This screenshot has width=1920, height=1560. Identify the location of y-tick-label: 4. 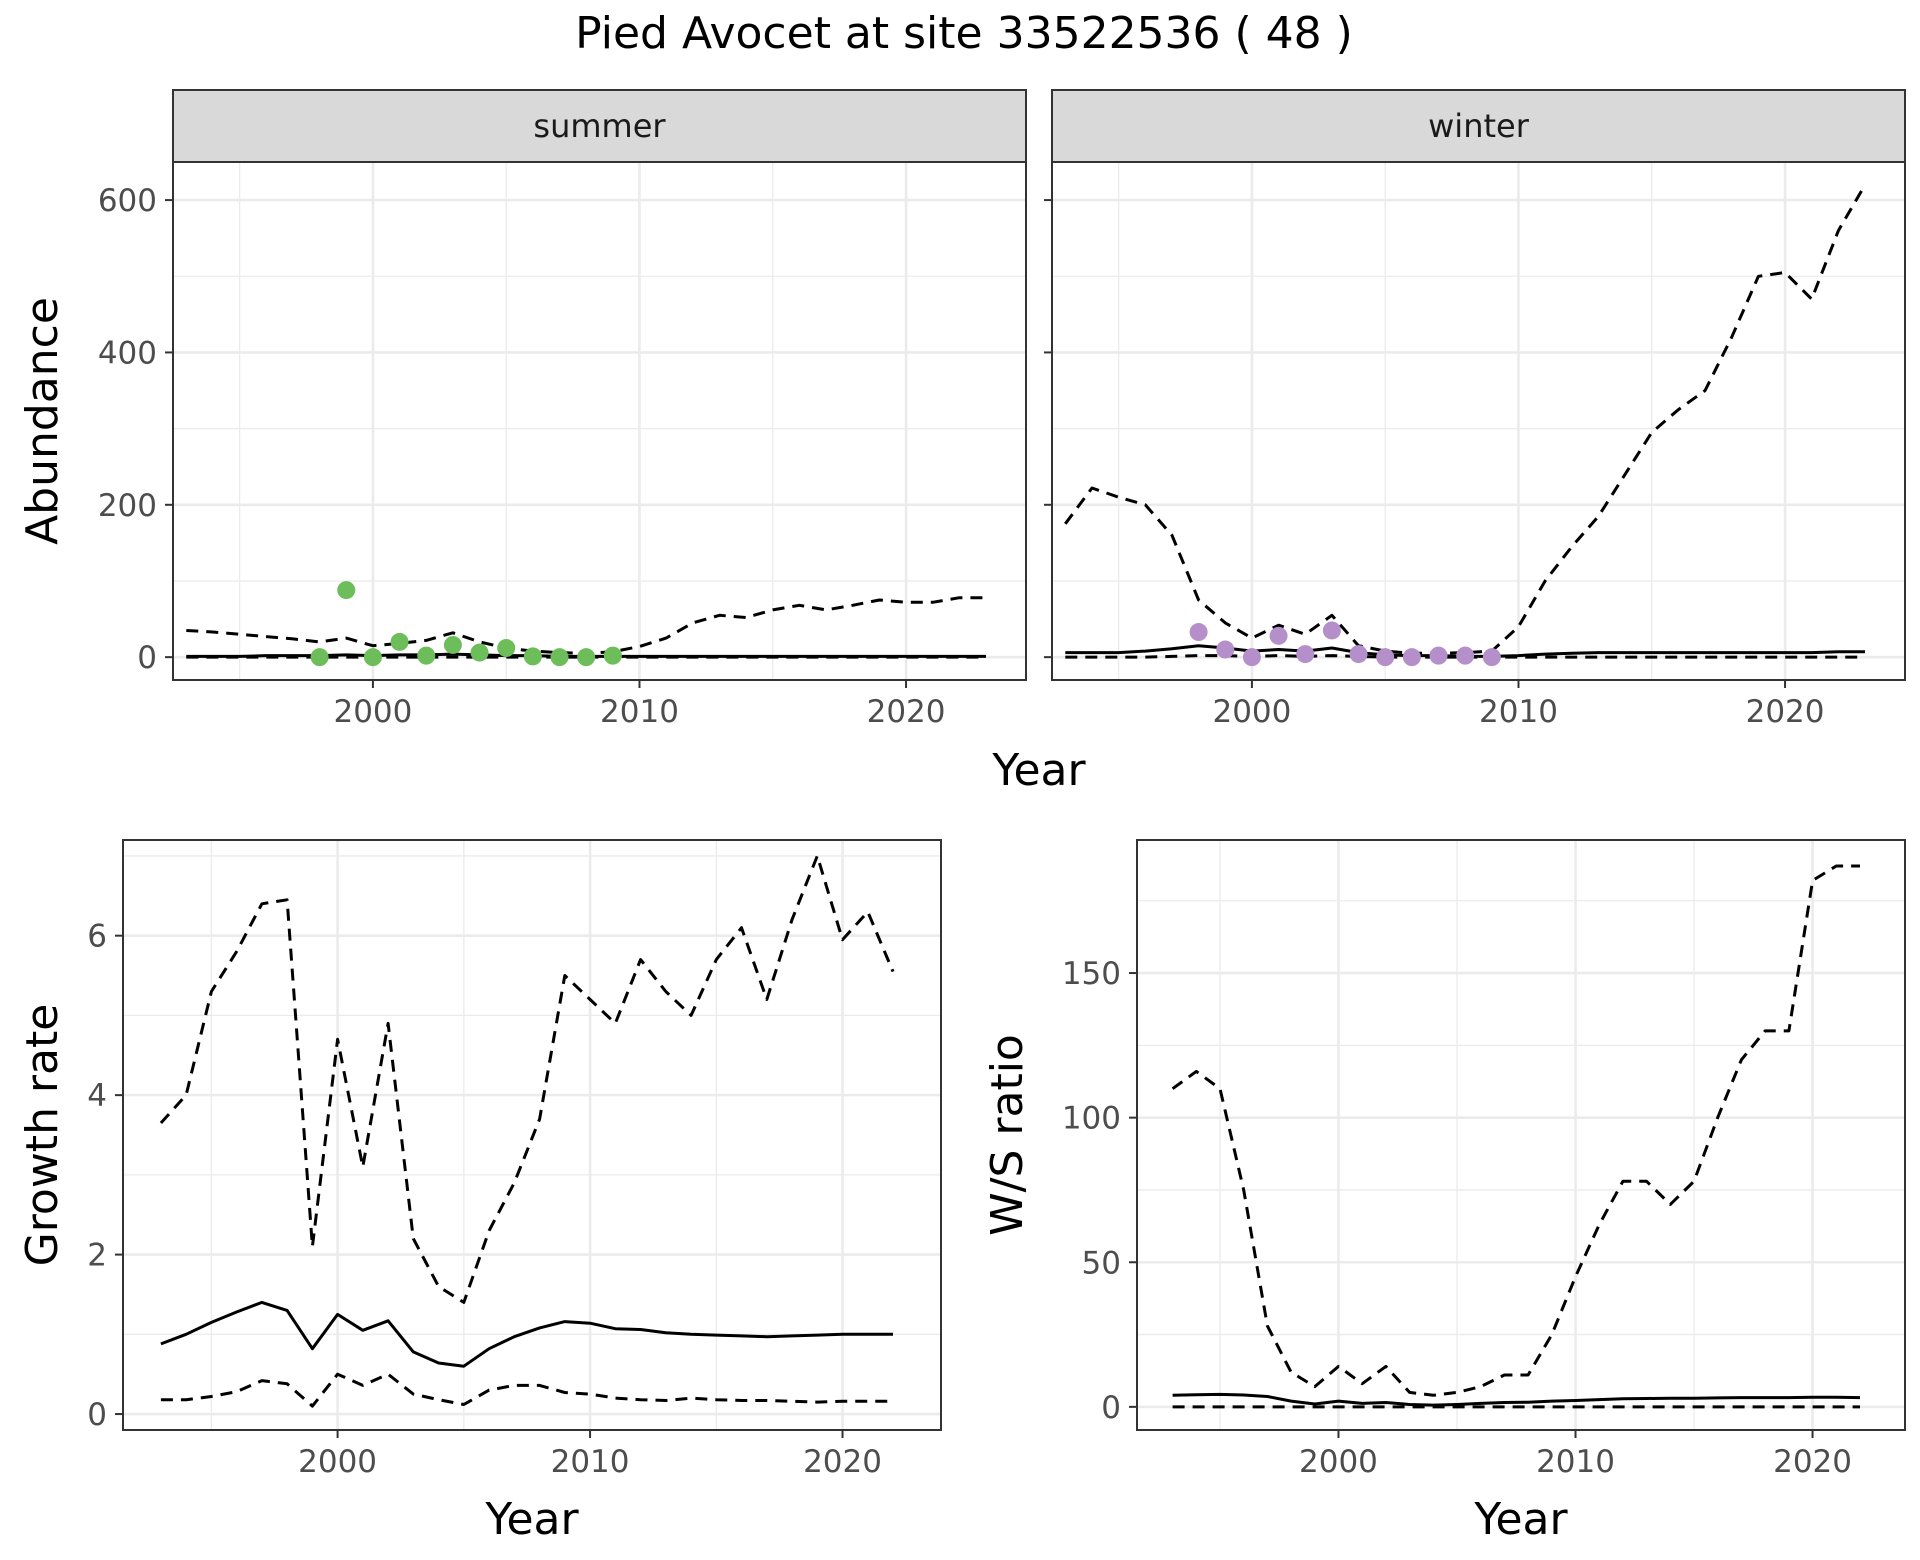
(97, 1096).